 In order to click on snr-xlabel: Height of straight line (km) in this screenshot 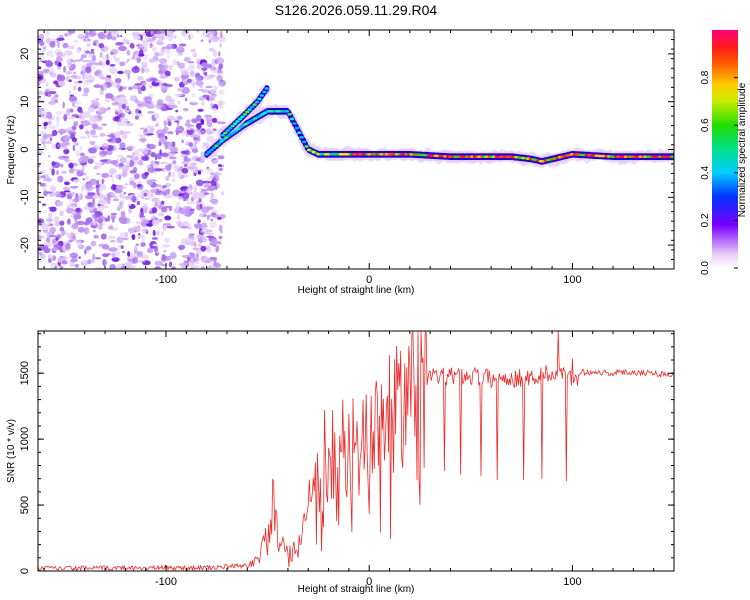, I will do `click(356, 589)`.